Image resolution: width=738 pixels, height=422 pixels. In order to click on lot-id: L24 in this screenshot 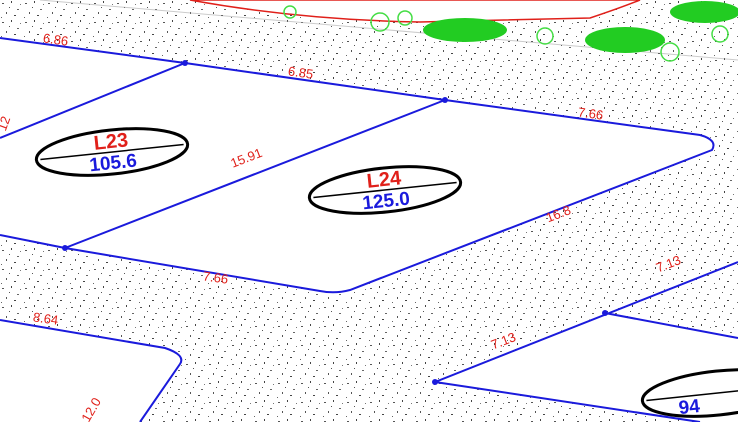, I will do `click(384, 180)`.